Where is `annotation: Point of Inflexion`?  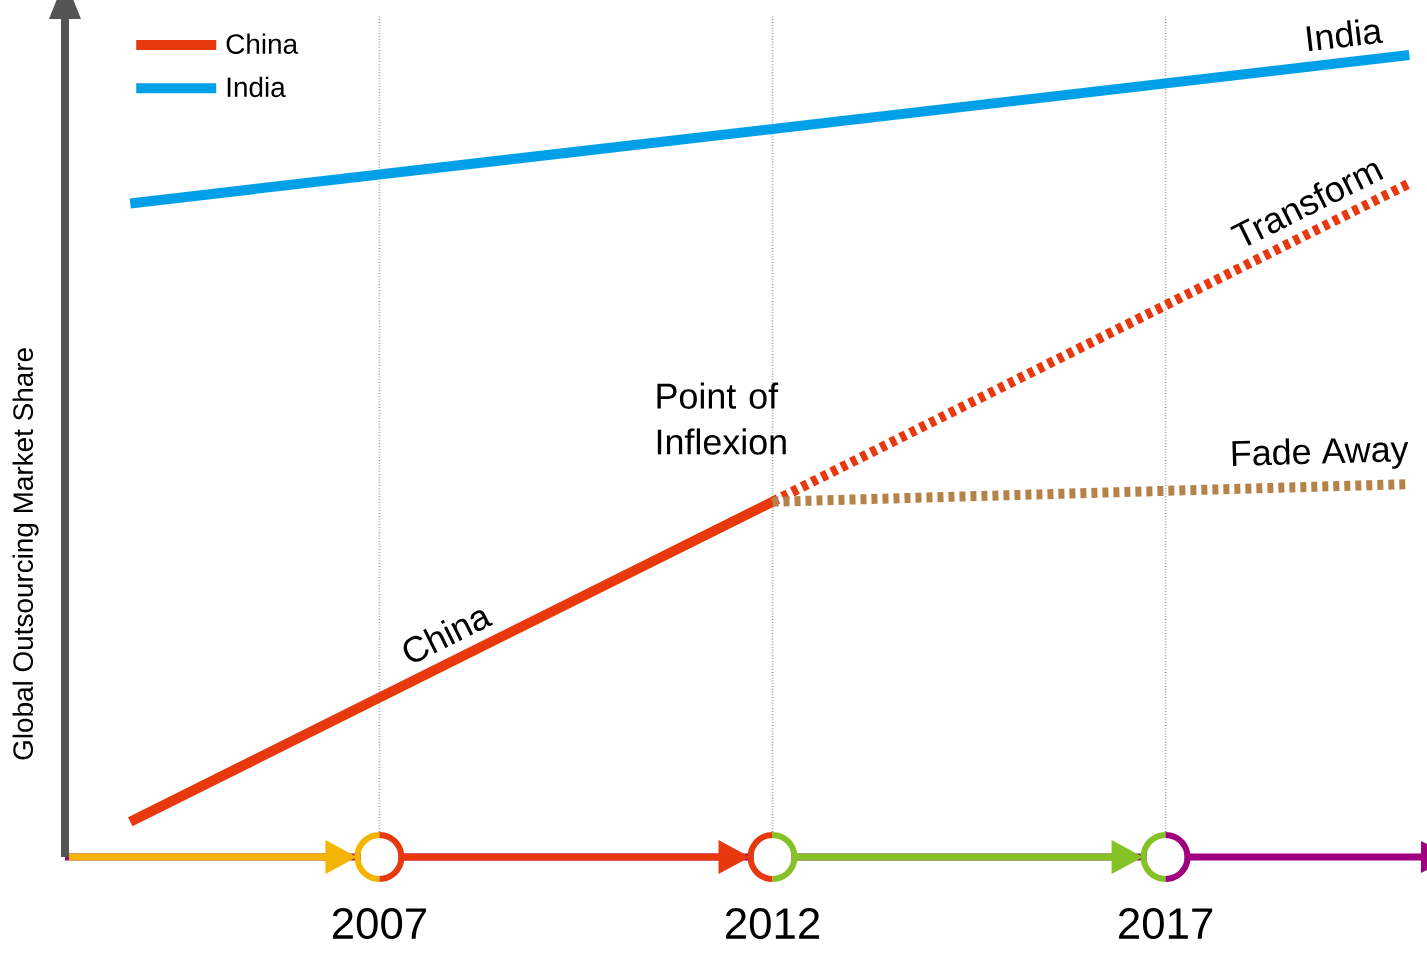 annotation: Point of Inflexion is located at coordinates (721, 418).